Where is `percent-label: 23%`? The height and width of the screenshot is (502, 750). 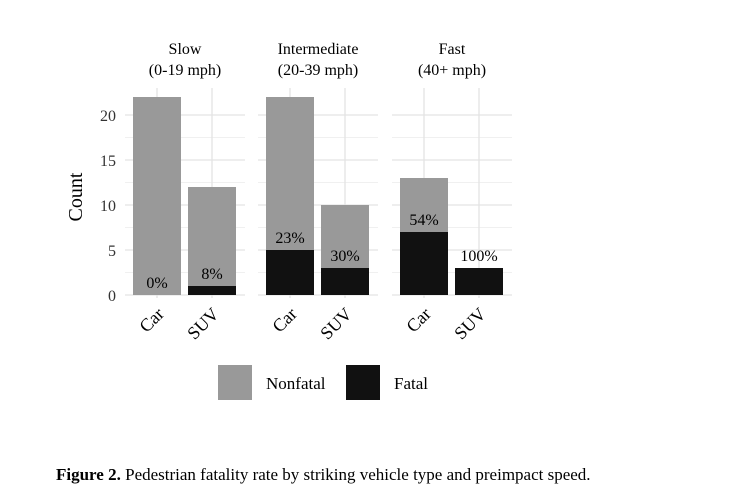 percent-label: 23% is located at coordinates (289, 238).